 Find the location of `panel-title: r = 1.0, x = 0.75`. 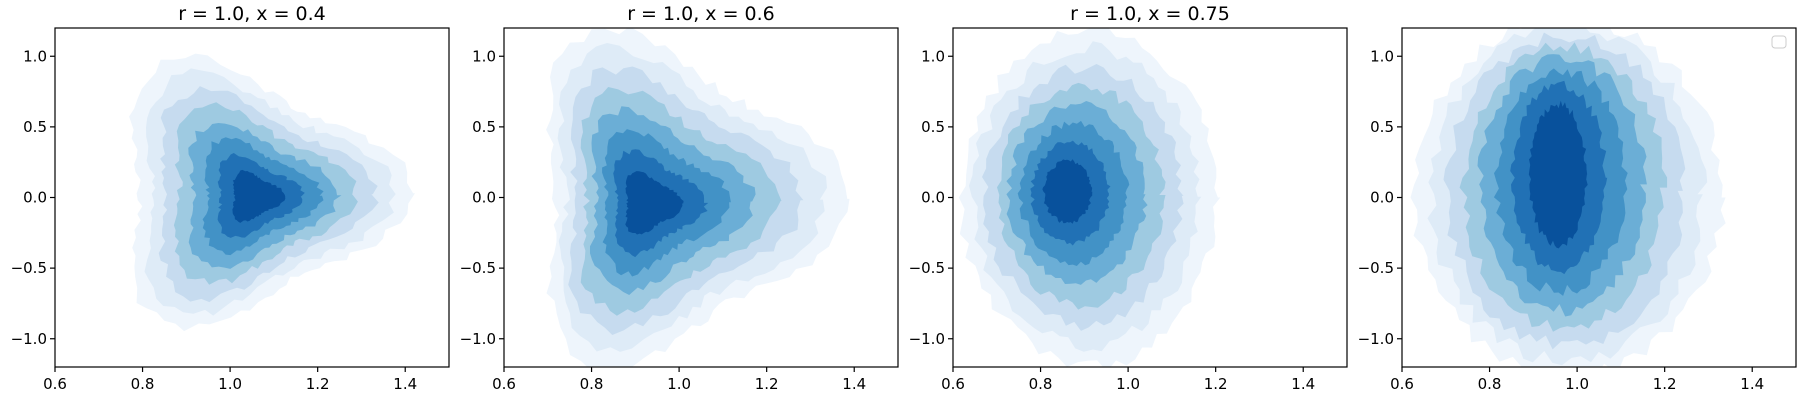

panel-title: r = 1.0, x = 0.75 is located at coordinates (1150, 14).